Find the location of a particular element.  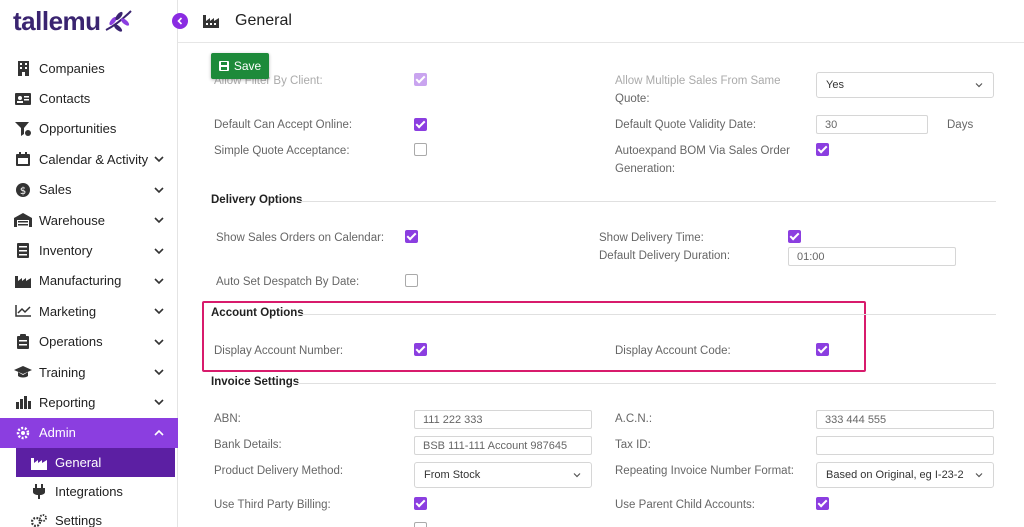

sidebar-item-companies: Companies is located at coordinates (89, 68).